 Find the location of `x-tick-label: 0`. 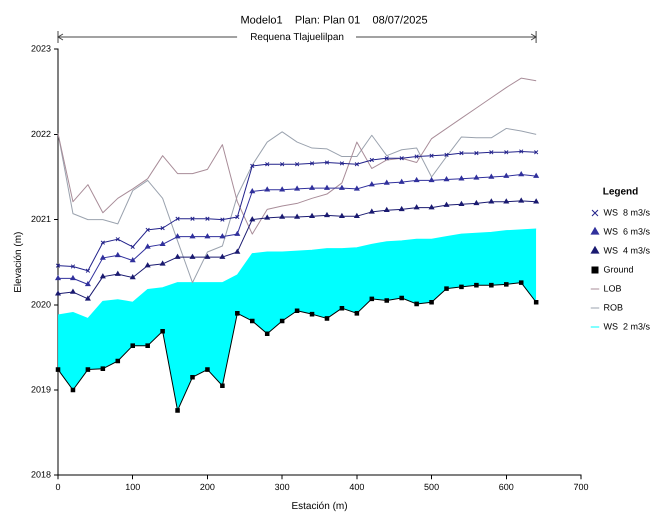

x-tick-label: 0 is located at coordinates (58, 487).